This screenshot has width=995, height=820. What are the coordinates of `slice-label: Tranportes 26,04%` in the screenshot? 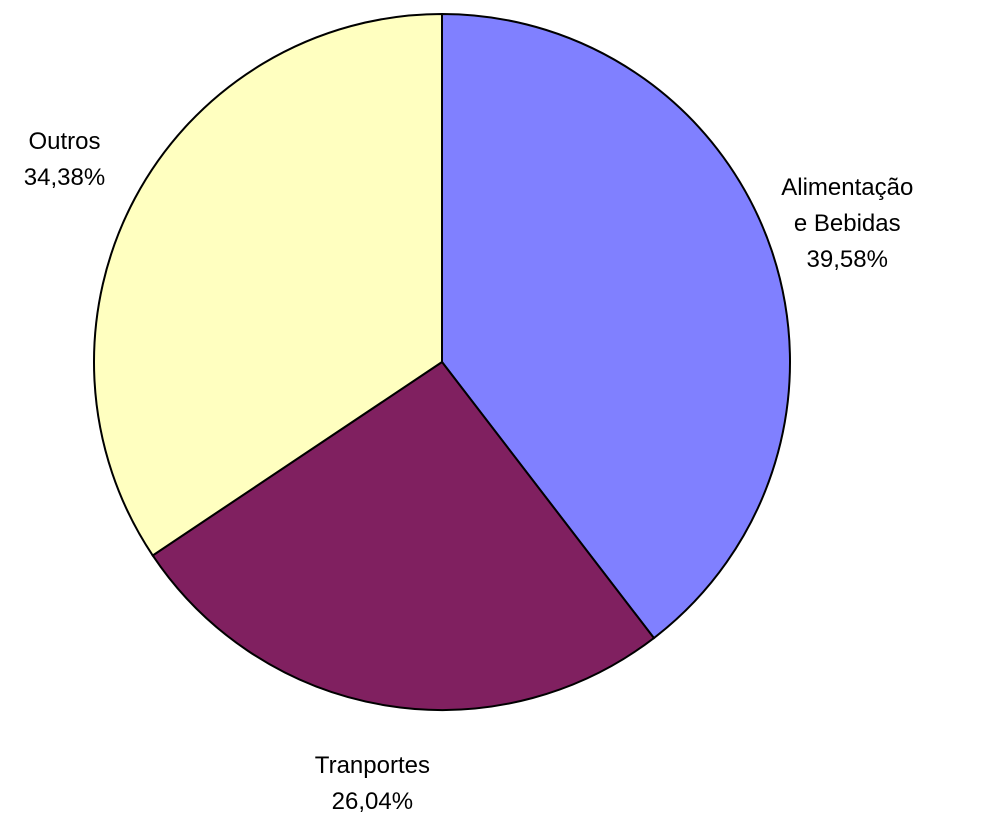 It's located at (372, 784).